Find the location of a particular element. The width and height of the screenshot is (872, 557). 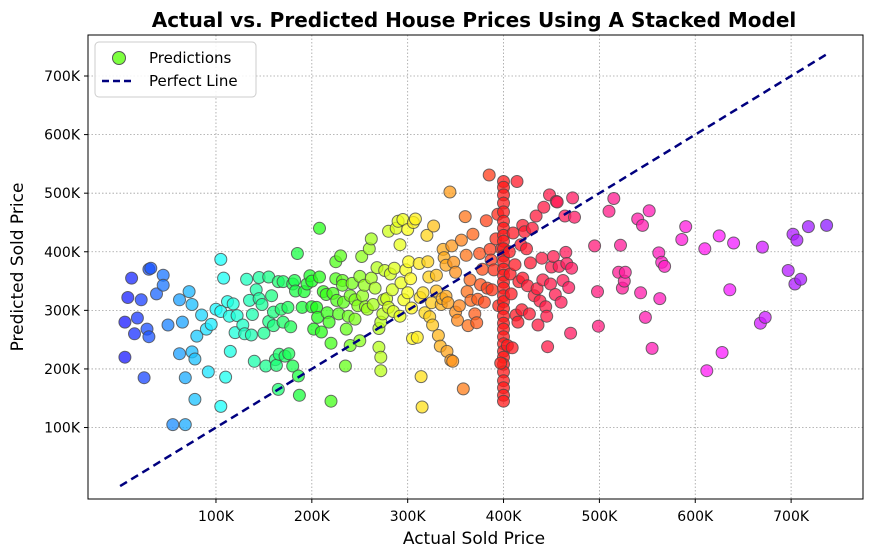

x-tick-label: 600K is located at coordinates (695, 517).